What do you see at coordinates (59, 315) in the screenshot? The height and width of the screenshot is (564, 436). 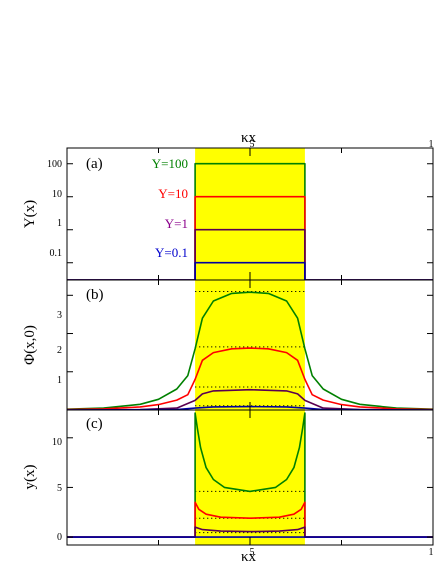 I see `y-tick-label-b-3: 3` at bounding box center [59, 315].